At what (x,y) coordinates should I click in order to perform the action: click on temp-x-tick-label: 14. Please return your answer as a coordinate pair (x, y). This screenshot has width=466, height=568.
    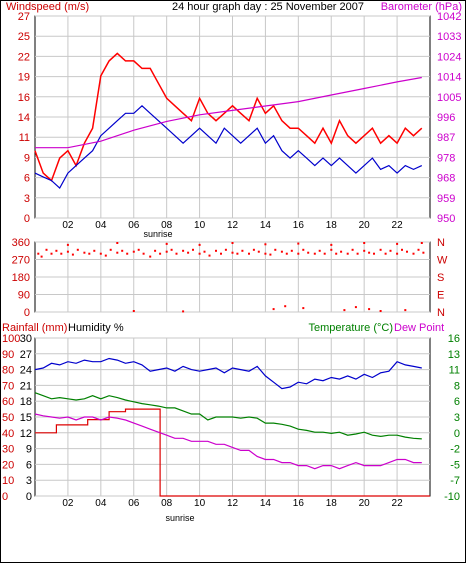
    Looking at the image, I should click on (266, 503).